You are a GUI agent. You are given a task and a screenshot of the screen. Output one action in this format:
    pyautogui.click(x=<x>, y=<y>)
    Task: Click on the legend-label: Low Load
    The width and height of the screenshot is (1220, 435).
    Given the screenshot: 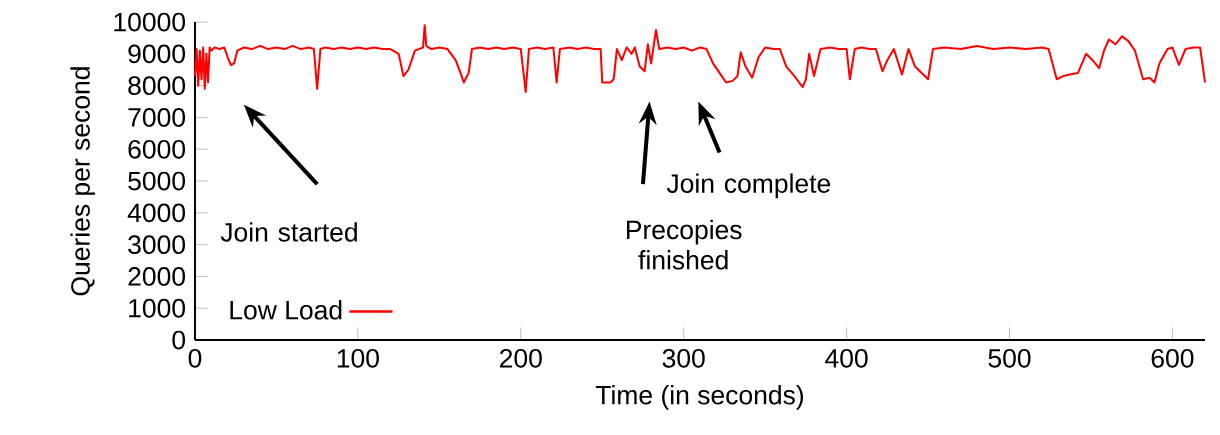 What is the action you would take?
    pyautogui.click(x=286, y=310)
    